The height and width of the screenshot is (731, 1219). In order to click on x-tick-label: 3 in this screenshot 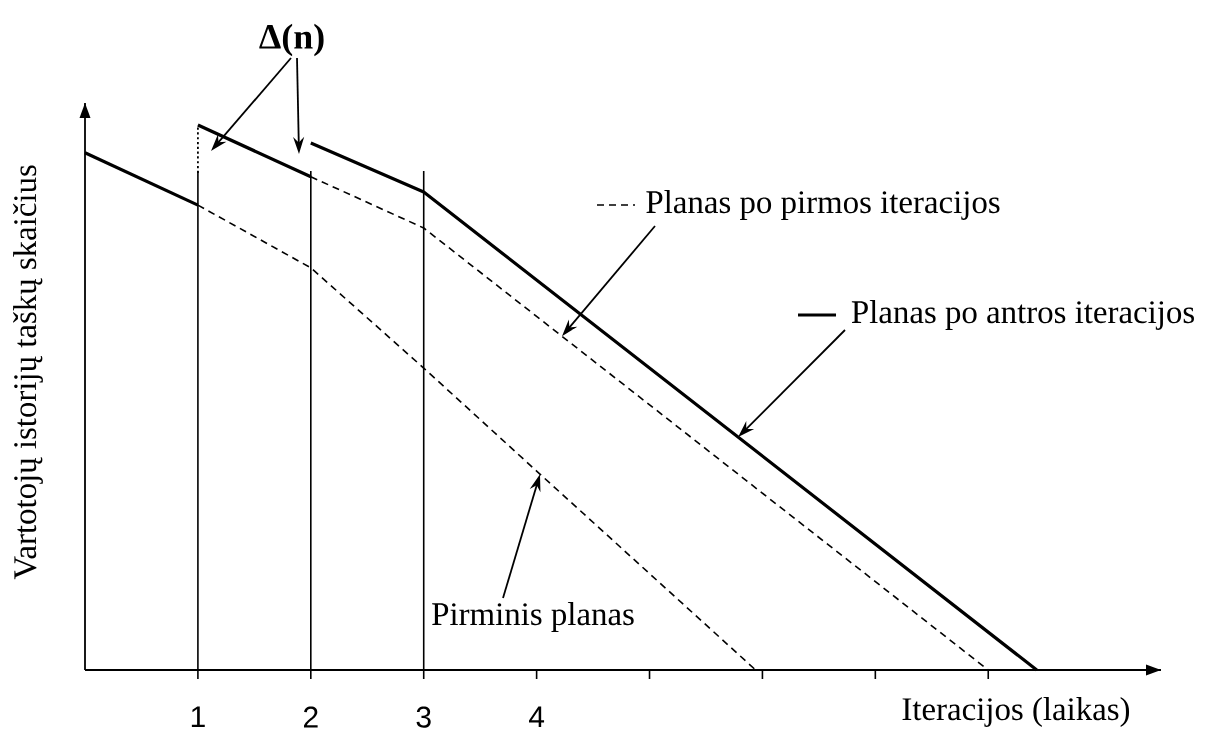, I will do `click(423, 717)`.